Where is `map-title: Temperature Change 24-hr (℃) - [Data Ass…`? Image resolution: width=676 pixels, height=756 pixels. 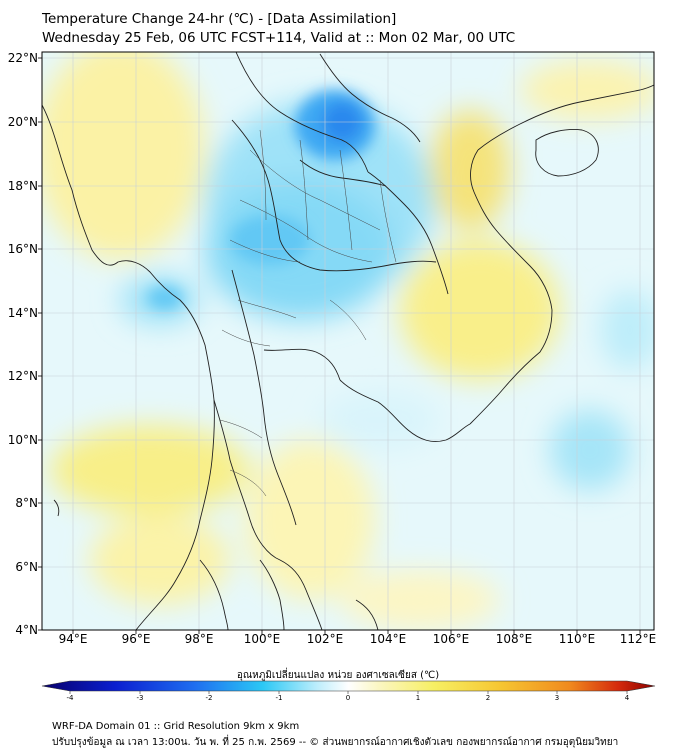
map-title: Temperature Change 24-hr (℃) - [Data Ass… is located at coordinates (219, 19).